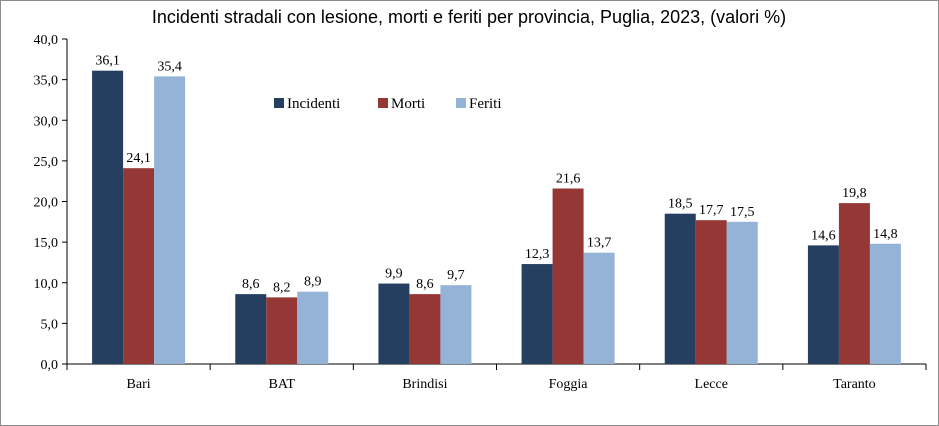 The height and width of the screenshot is (426, 939). What do you see at coordinates (854, 193) in the screenshot?
I see `data-label: 19,8` at bounding box center [854, 193].